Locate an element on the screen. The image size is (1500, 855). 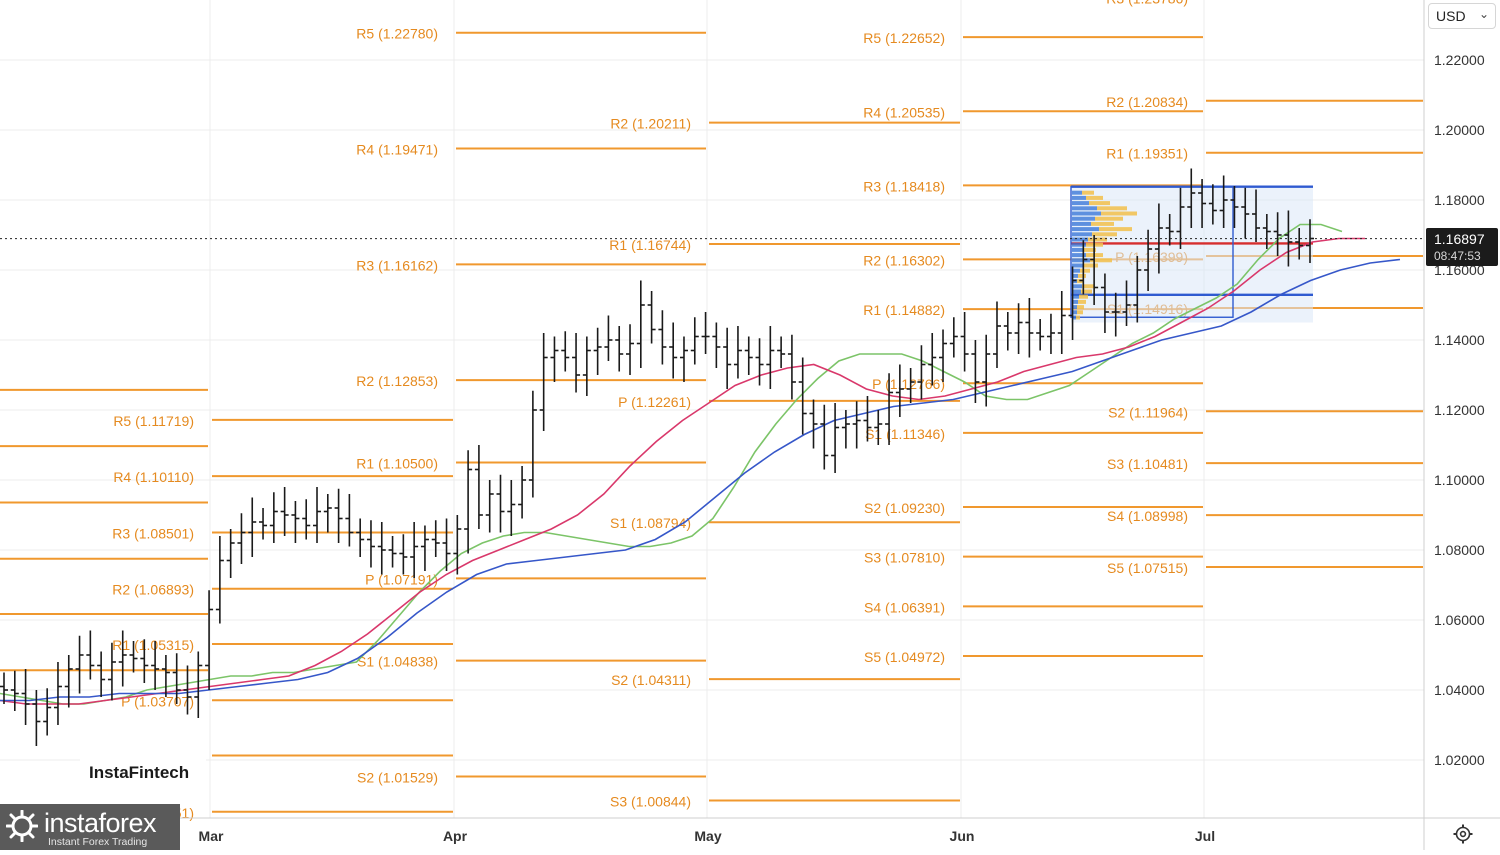
y-tick-label: 1.22000 is located at coordinates (1459, 60).